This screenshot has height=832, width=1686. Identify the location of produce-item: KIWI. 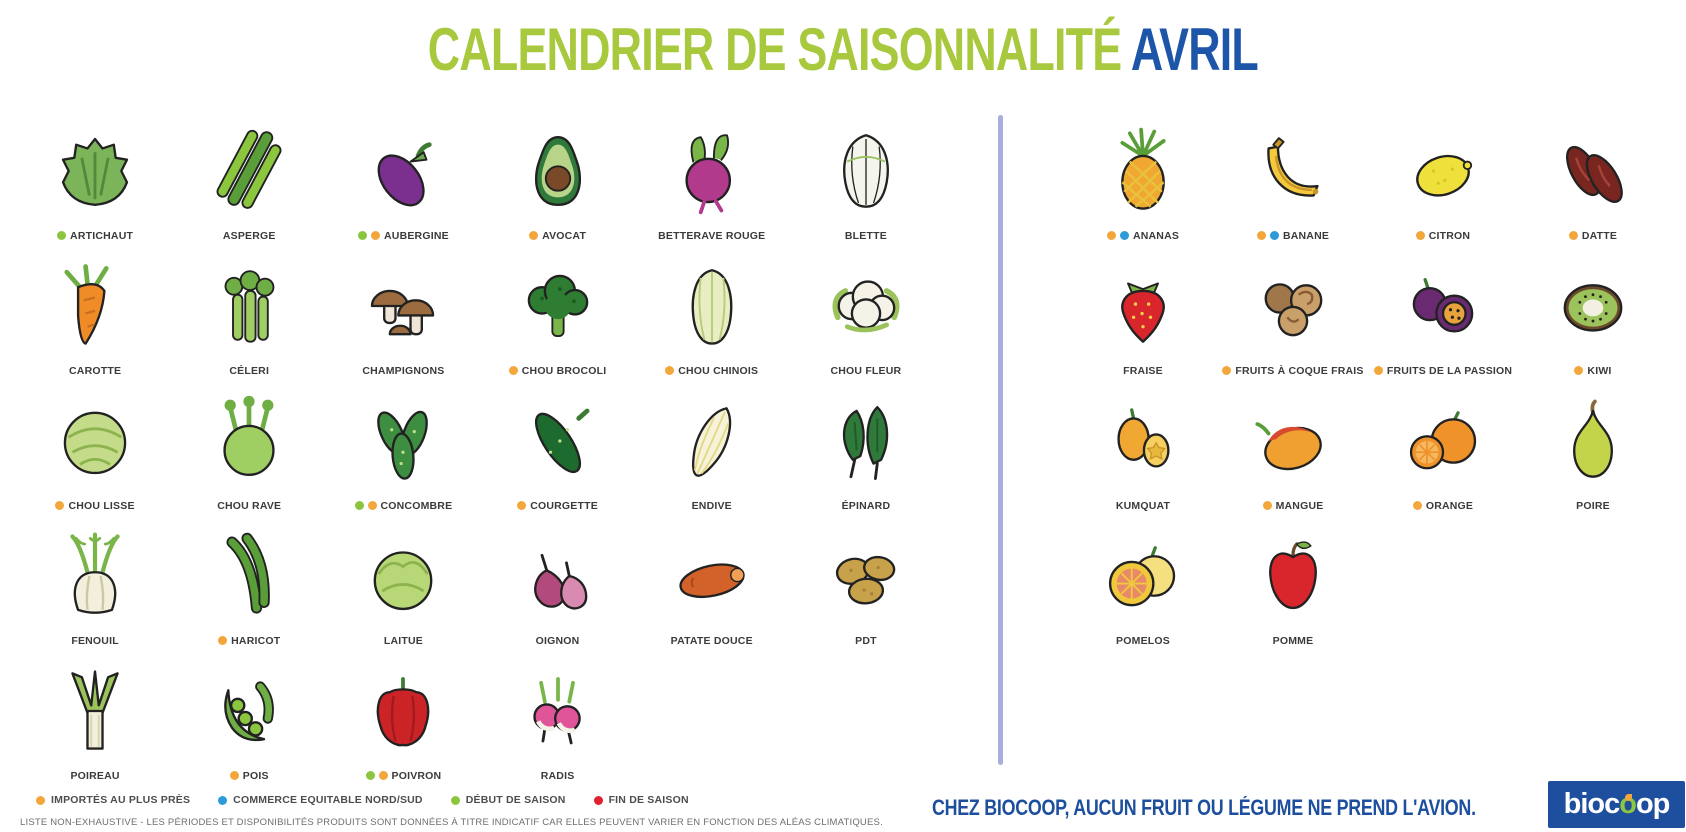
(1593, 314).